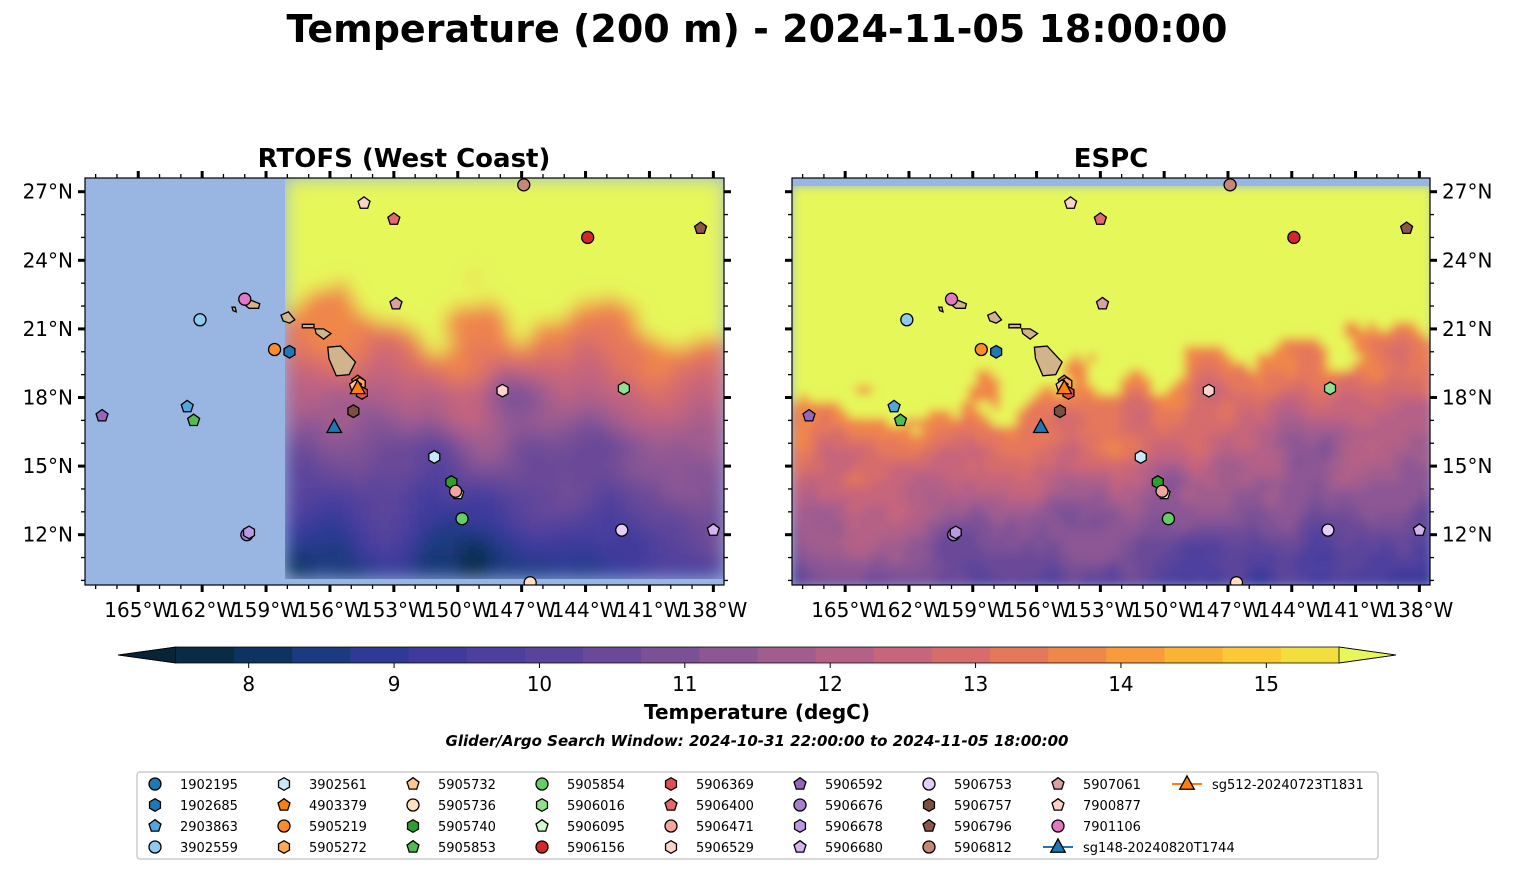  Describe the element at coordinates (1467, 535) in the screenshot. I see `y-tick-label: 12°N` at that location.